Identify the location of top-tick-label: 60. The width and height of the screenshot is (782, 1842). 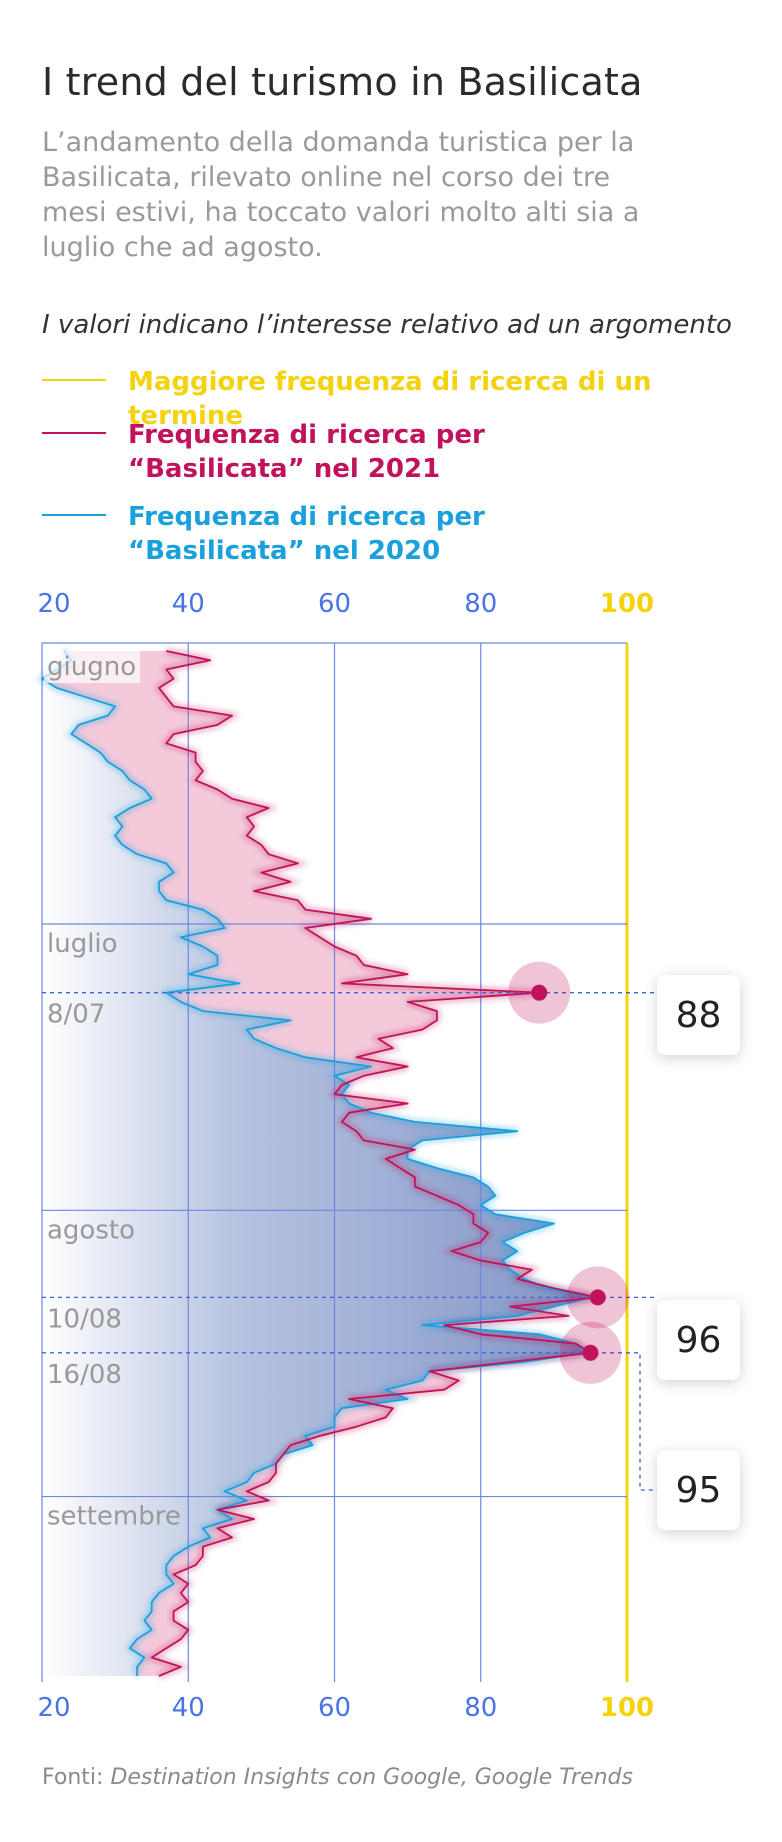
(334, 604).